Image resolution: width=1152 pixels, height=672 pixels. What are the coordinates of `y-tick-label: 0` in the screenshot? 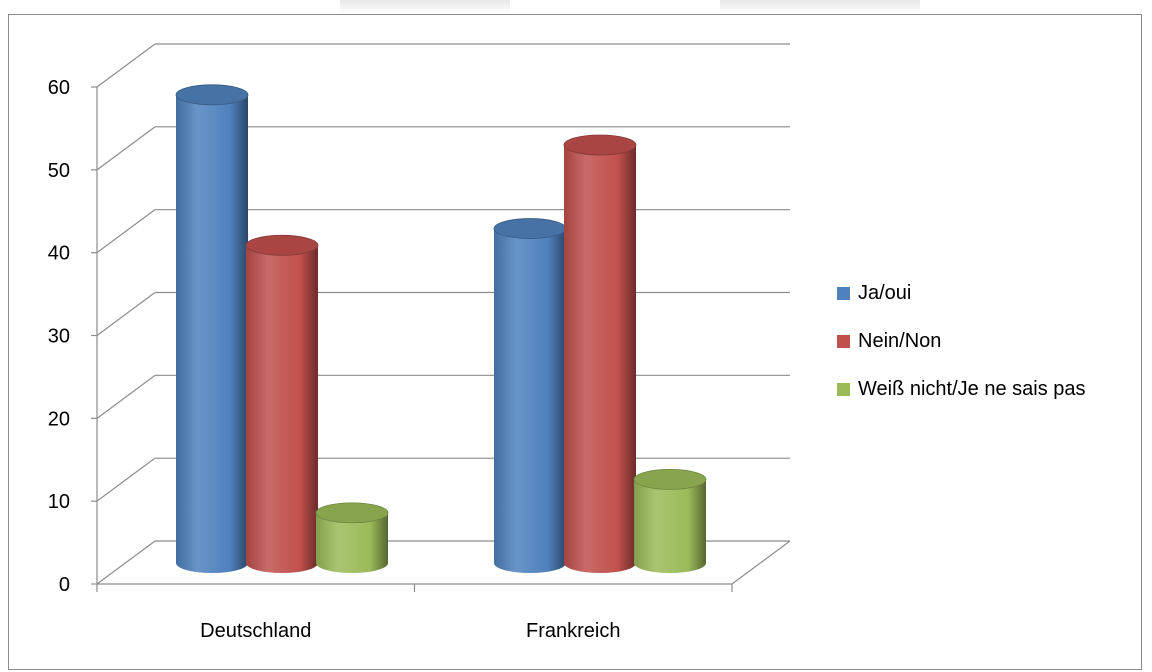 It's located at (64, 585).